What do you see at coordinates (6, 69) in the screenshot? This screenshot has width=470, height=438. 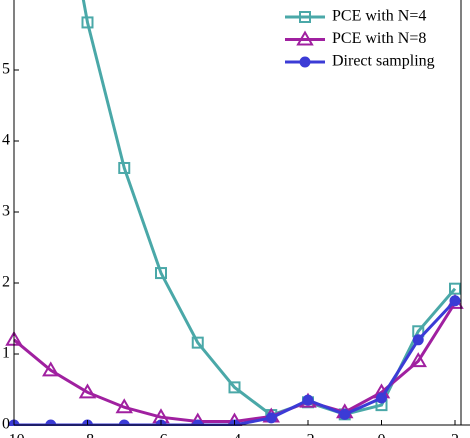 I see `y-tick-label: 5` at bounding box center [6, 69].